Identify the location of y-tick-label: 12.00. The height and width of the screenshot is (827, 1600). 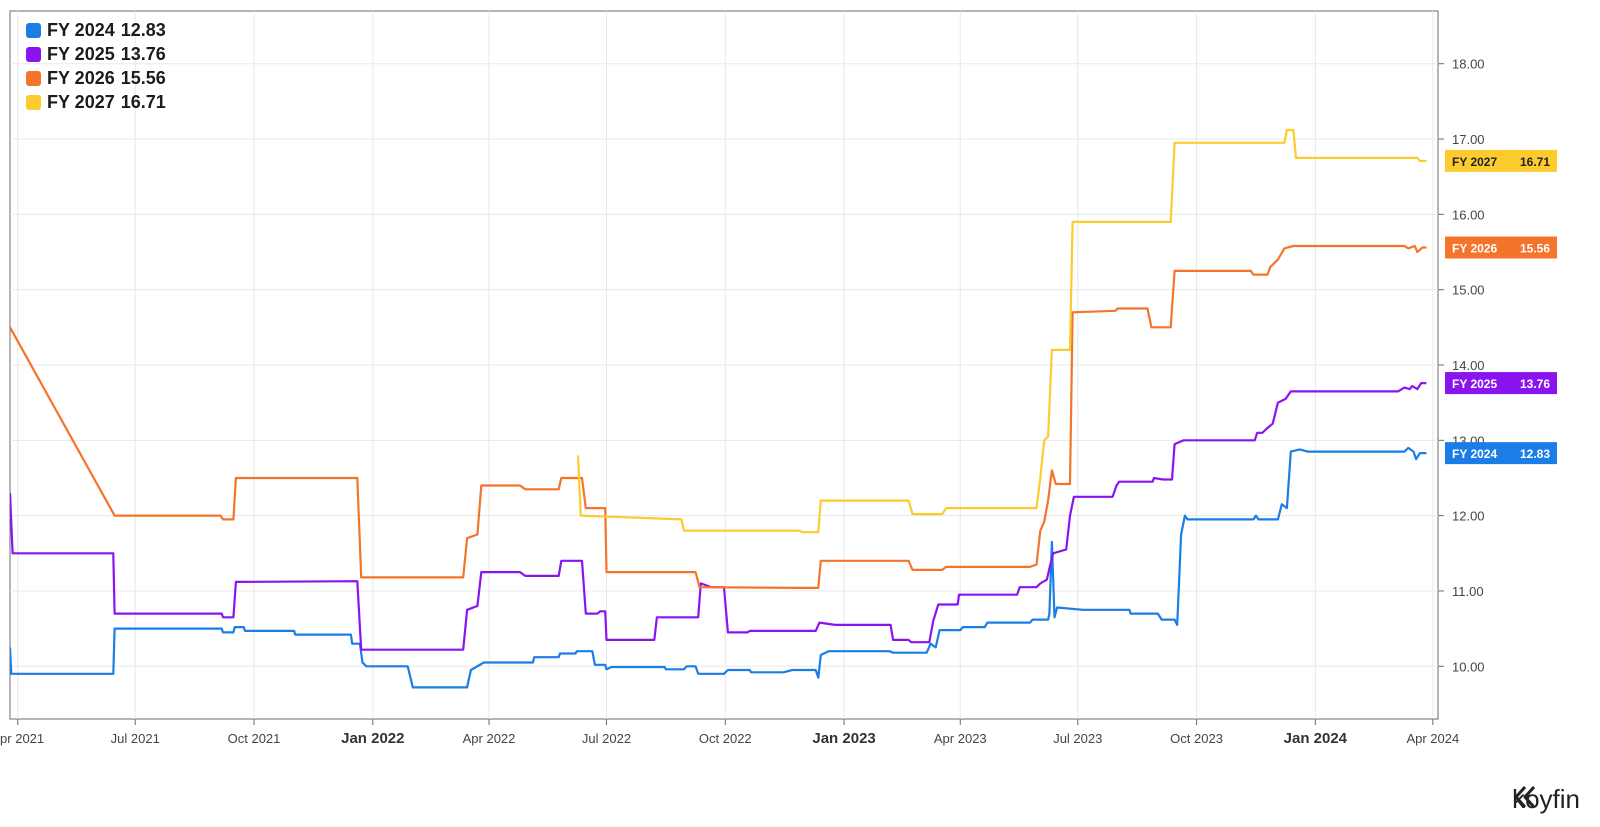
(1468, 516).